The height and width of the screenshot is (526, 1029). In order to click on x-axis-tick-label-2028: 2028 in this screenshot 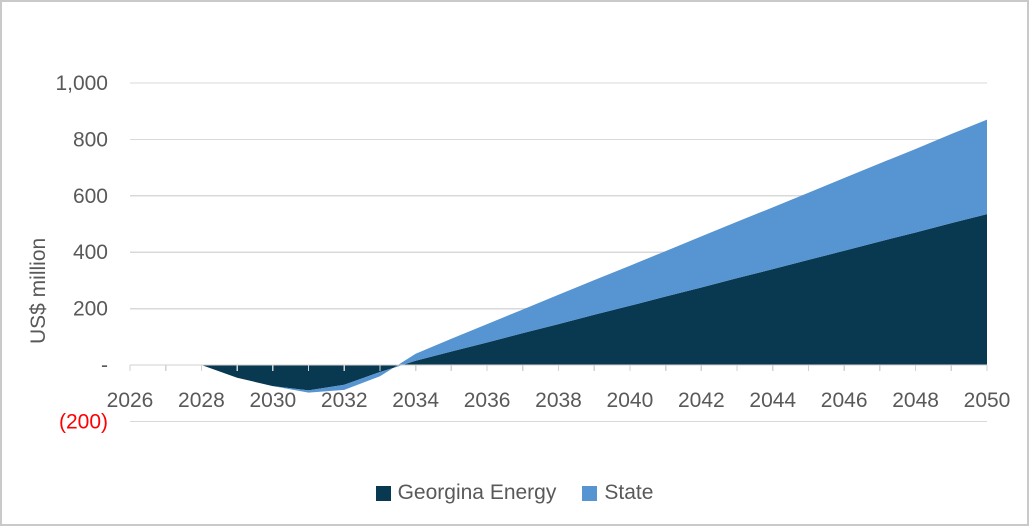, I will do `click(201, 400)`.